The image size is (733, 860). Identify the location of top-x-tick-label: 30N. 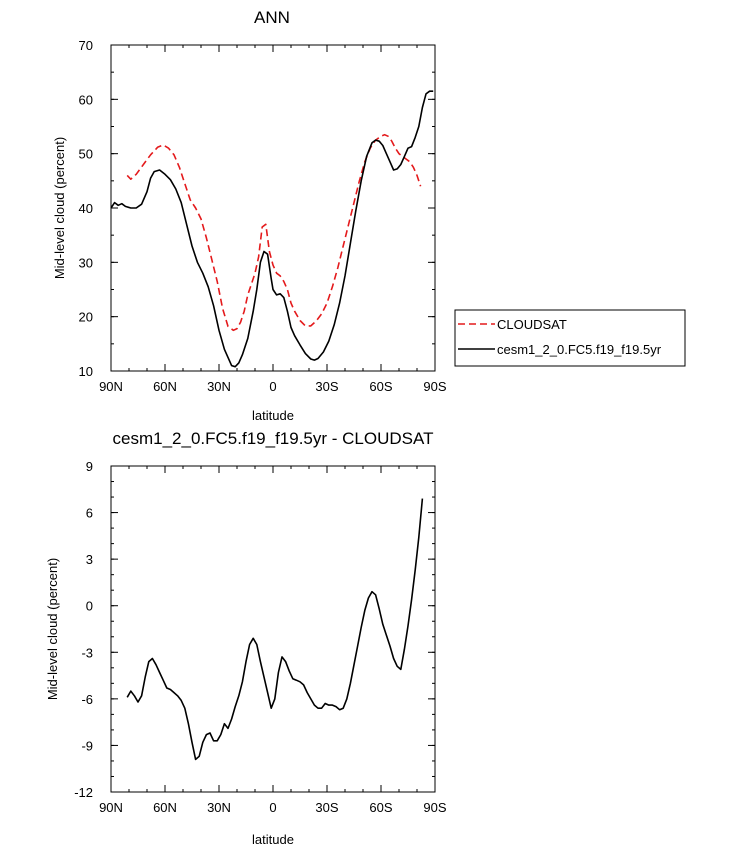
(219, 386).